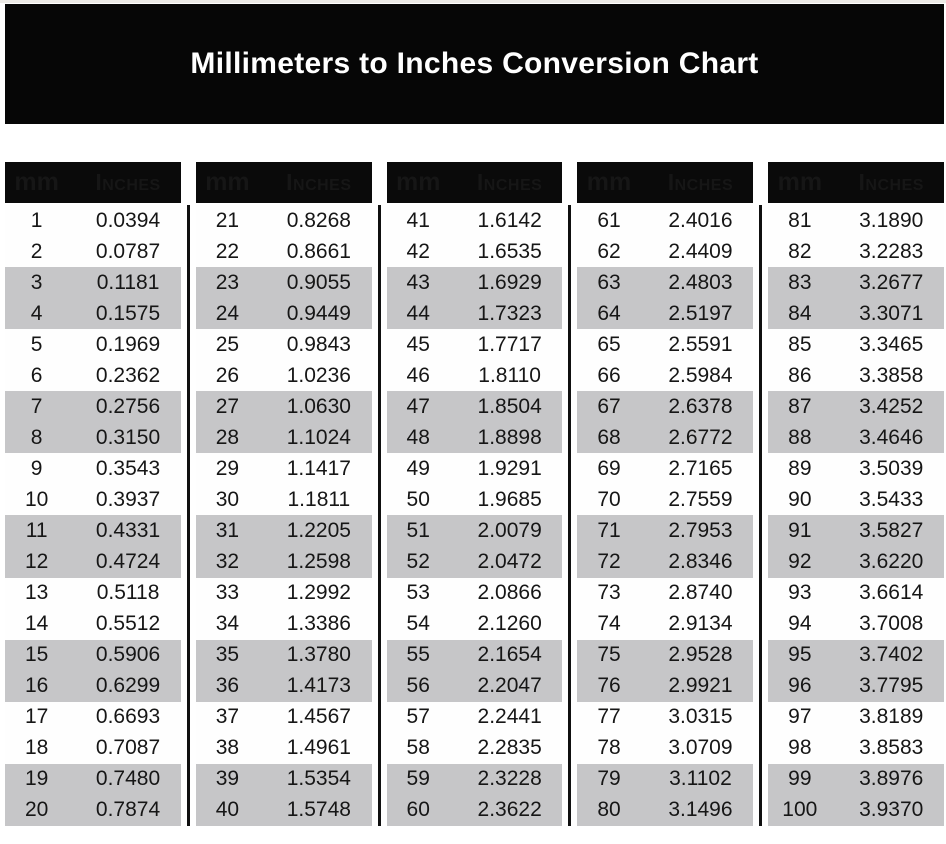 This screenshot has height=844, width=946. Describe the element at coordinates (283, 345) in the screenshot. I see `table-row: 25 0.9843` at that location.